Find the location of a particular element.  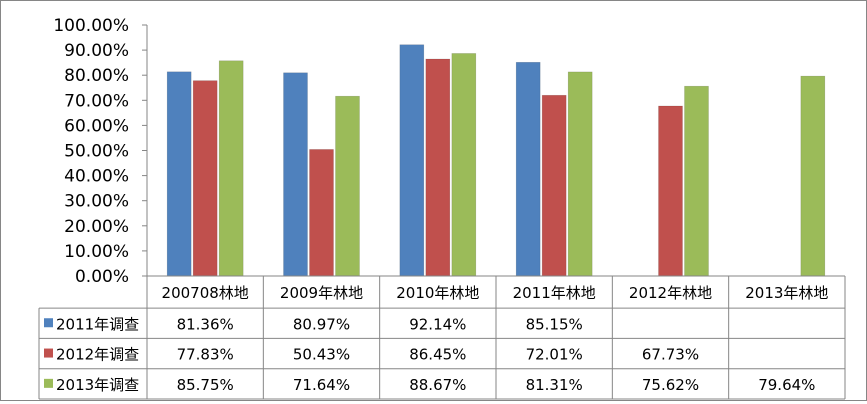

y-tick-label: 30.00% is located at coordinates (96, 202).